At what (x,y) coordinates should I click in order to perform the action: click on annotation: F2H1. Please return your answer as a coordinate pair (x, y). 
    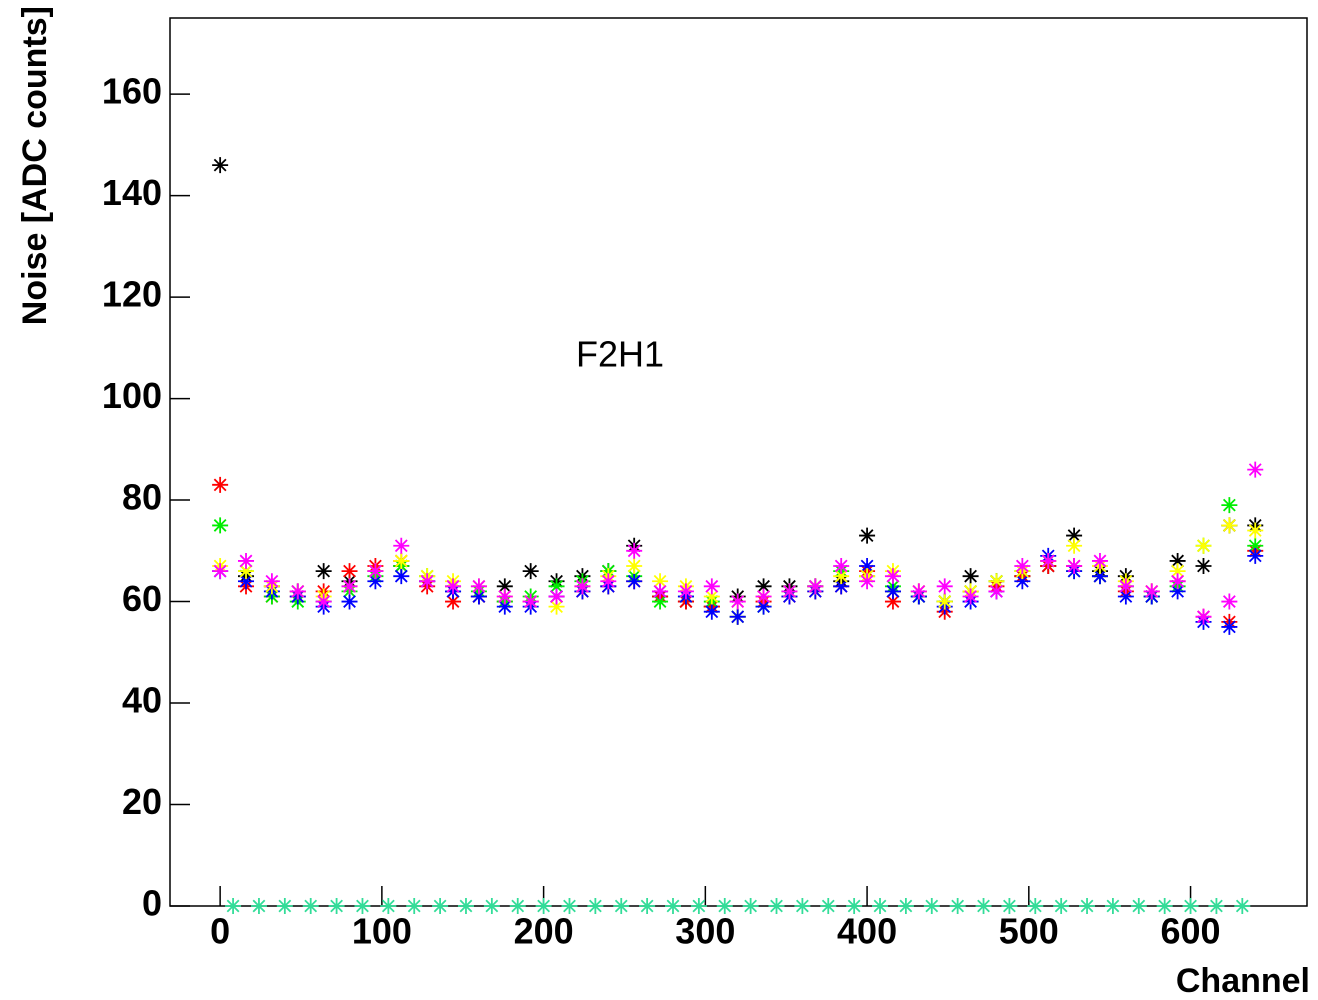
    Looking at the image, I should click on (620, 354).